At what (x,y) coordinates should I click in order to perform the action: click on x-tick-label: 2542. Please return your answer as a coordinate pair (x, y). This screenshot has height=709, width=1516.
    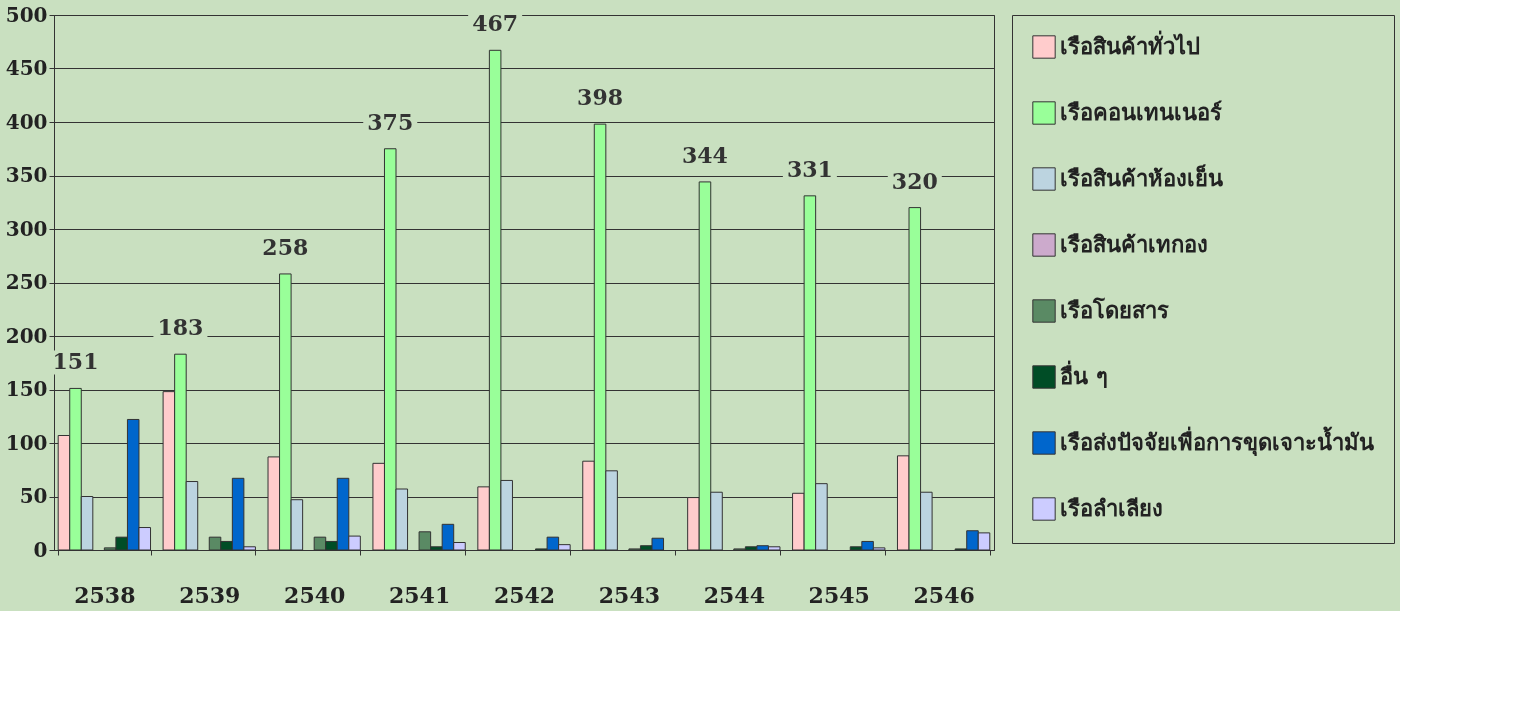
    Looking at the image, I should click on (524, 594).